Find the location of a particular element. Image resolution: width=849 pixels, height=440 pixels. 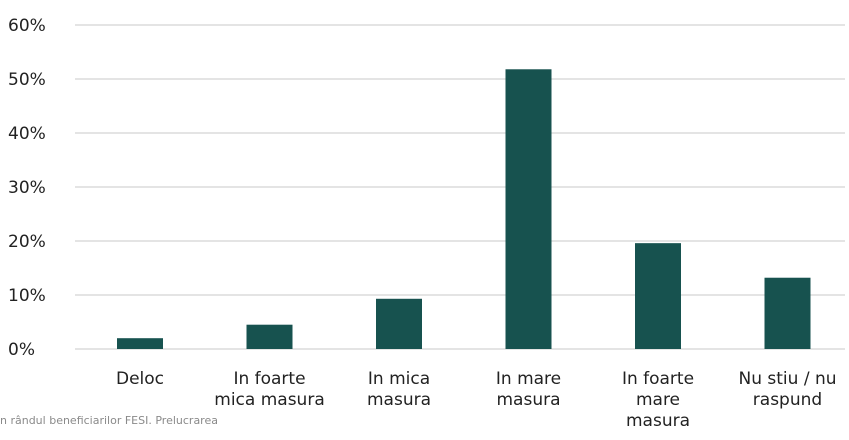

x-category-label: In mare masura is located at coordinates (528, 389).